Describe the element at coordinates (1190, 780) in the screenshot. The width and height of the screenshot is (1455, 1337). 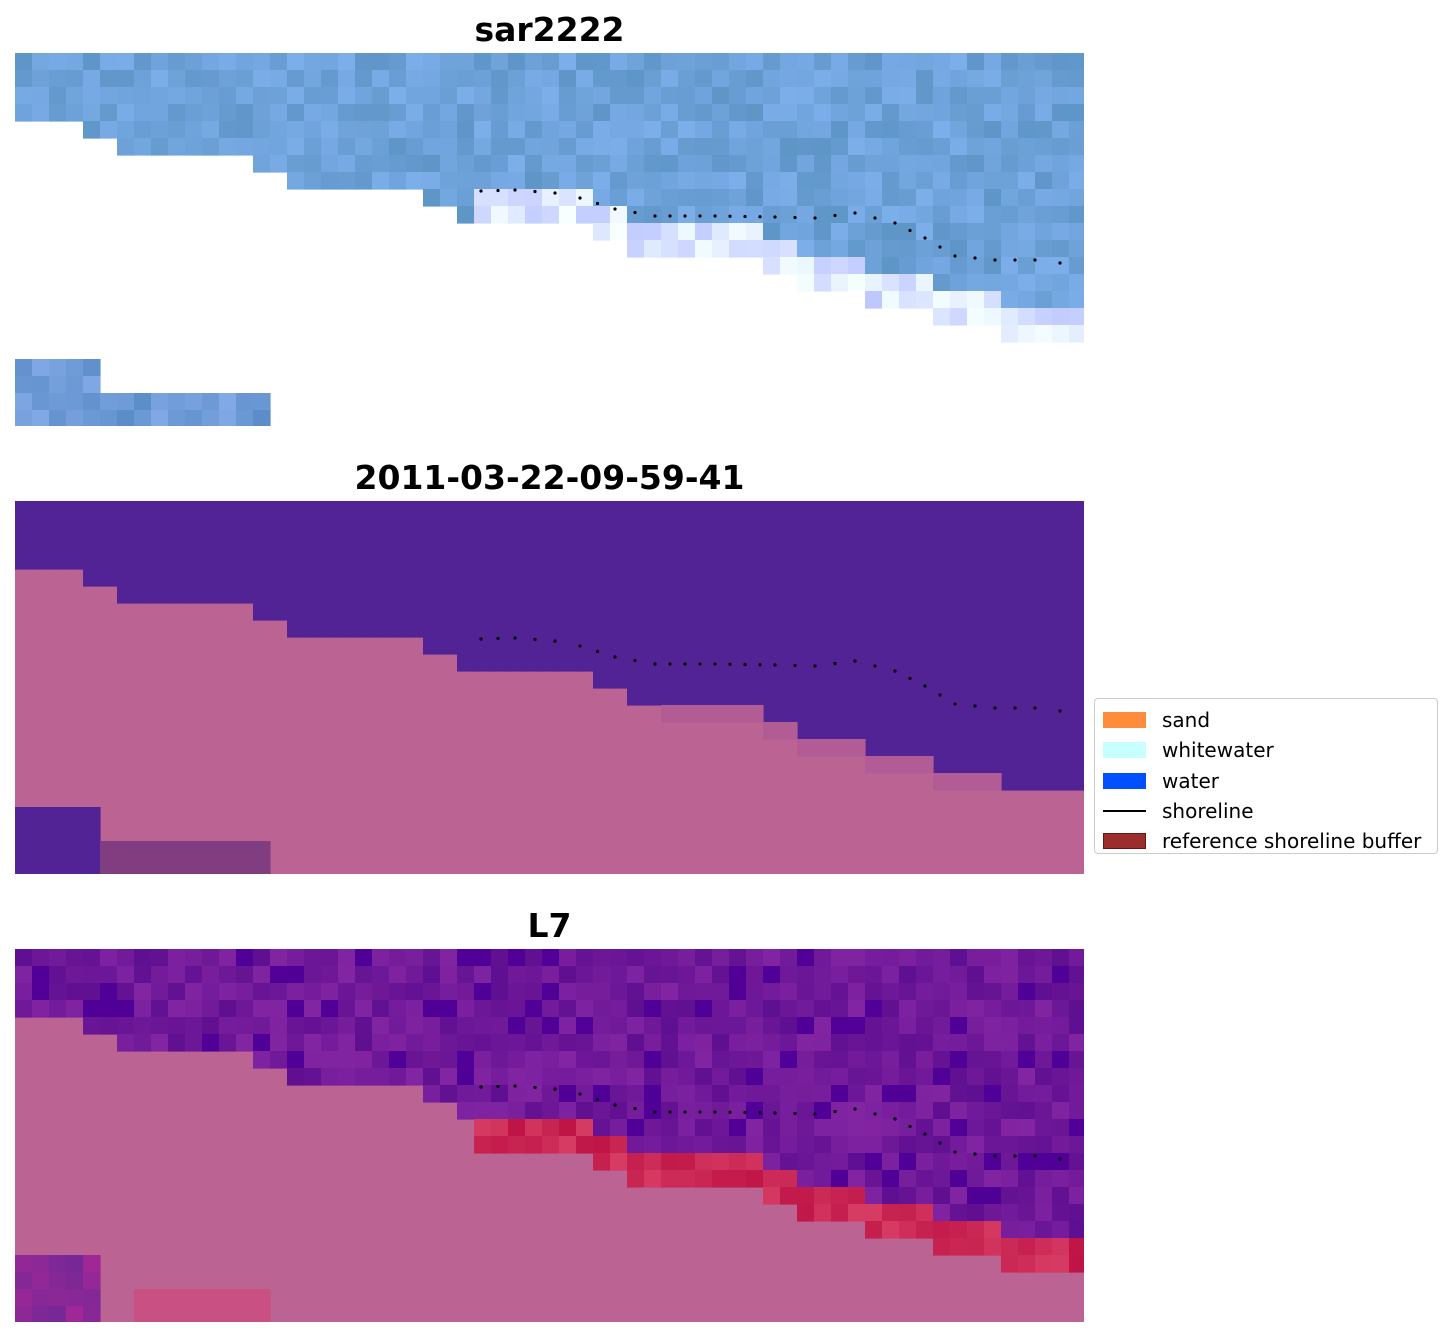
I see `legend-label-water: water` at that location.